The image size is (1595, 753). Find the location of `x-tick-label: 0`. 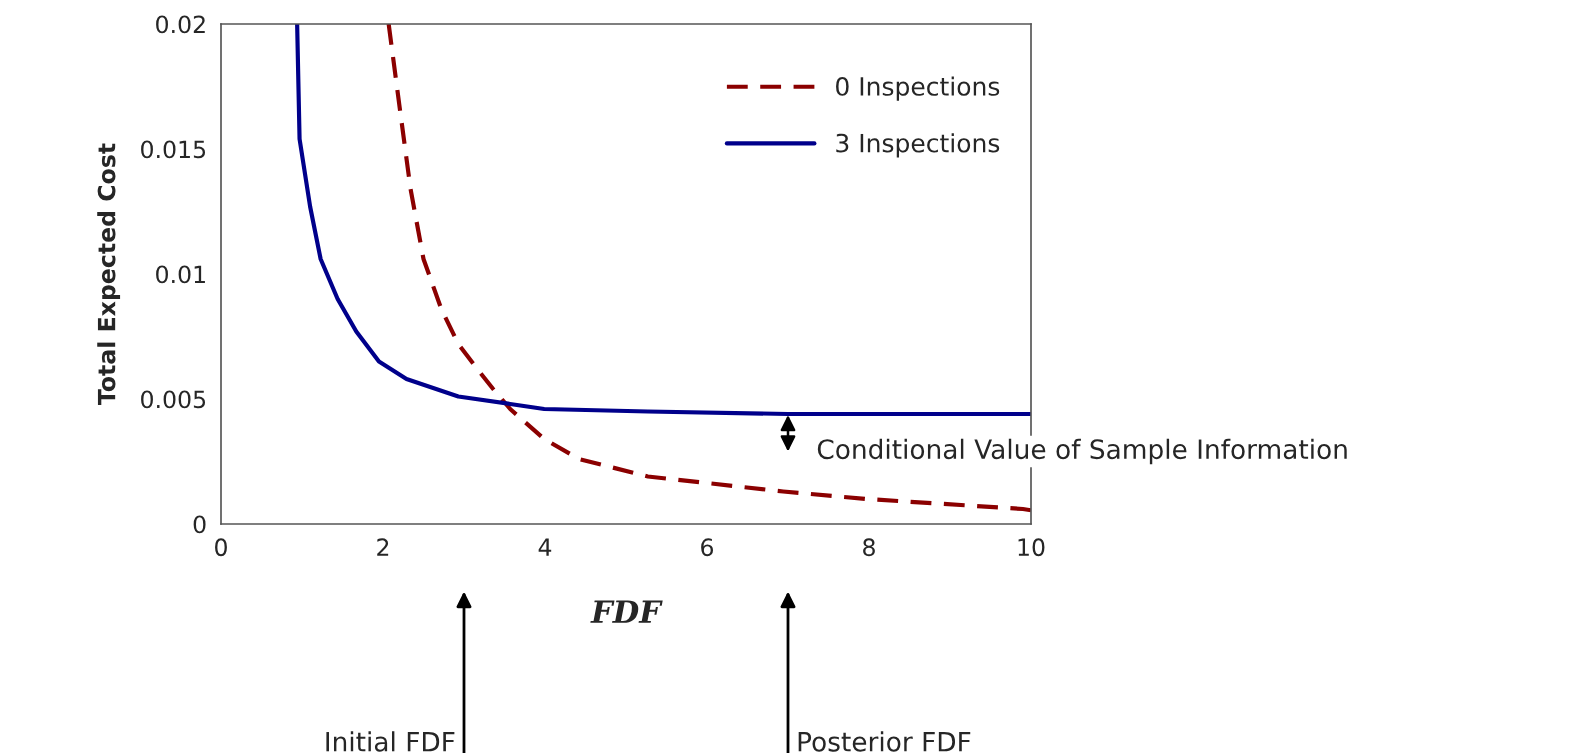

x-tick-label: 0 is located at coordinates (221, 547).